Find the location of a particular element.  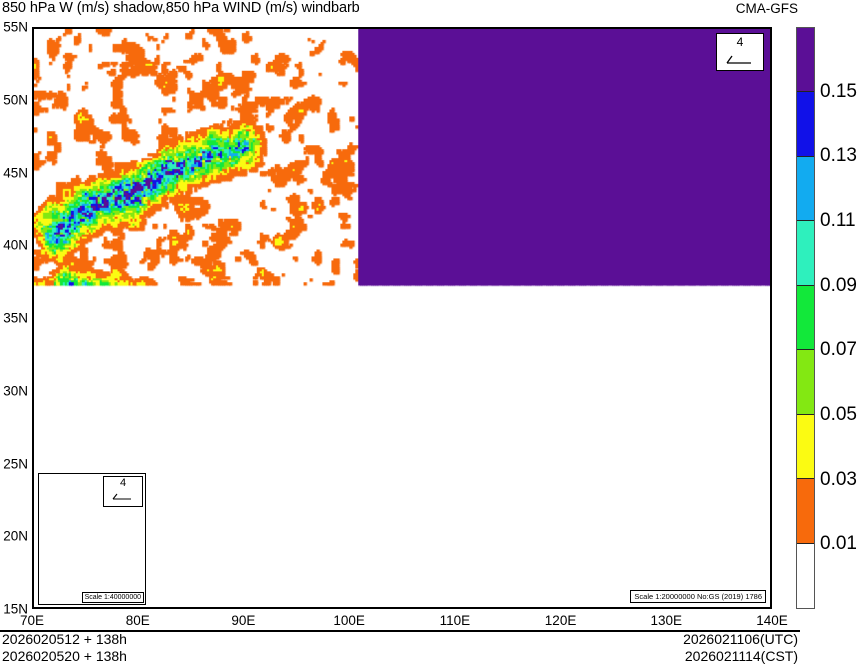

valid-time-cst: 2026021114(CST) is located at coordinates (741, 656).